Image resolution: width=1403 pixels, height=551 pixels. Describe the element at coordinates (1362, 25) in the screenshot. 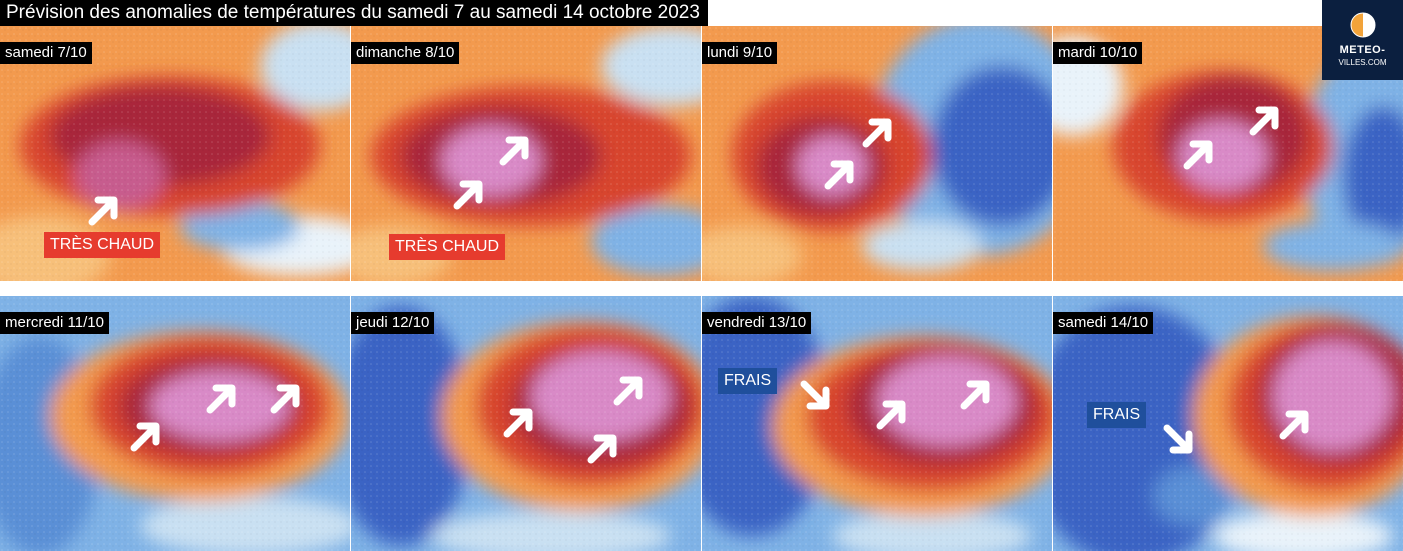

I see `sun-moon-icon` at that location.